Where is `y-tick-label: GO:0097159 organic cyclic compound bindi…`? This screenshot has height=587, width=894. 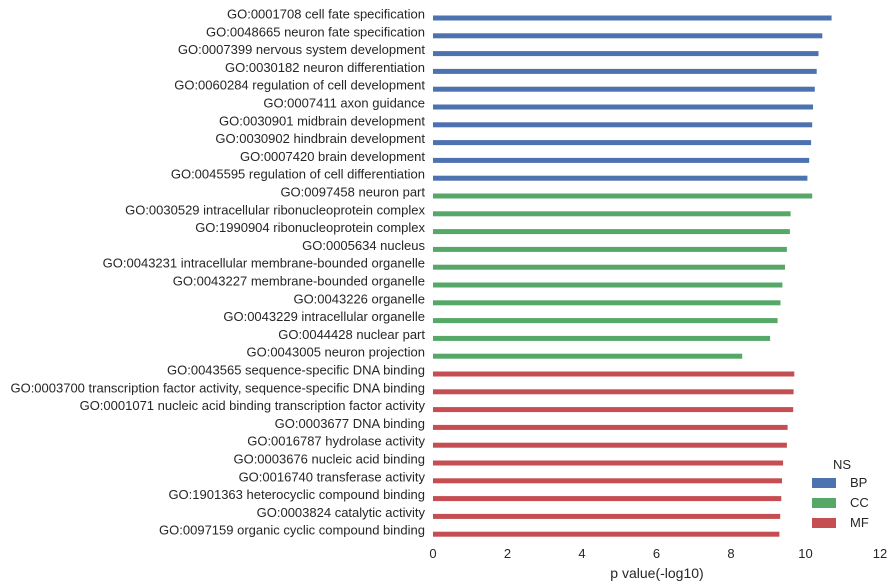 y-tick-label: GO:0097159 organic cyclic compound bindi… is located at coordinates (292, 530).